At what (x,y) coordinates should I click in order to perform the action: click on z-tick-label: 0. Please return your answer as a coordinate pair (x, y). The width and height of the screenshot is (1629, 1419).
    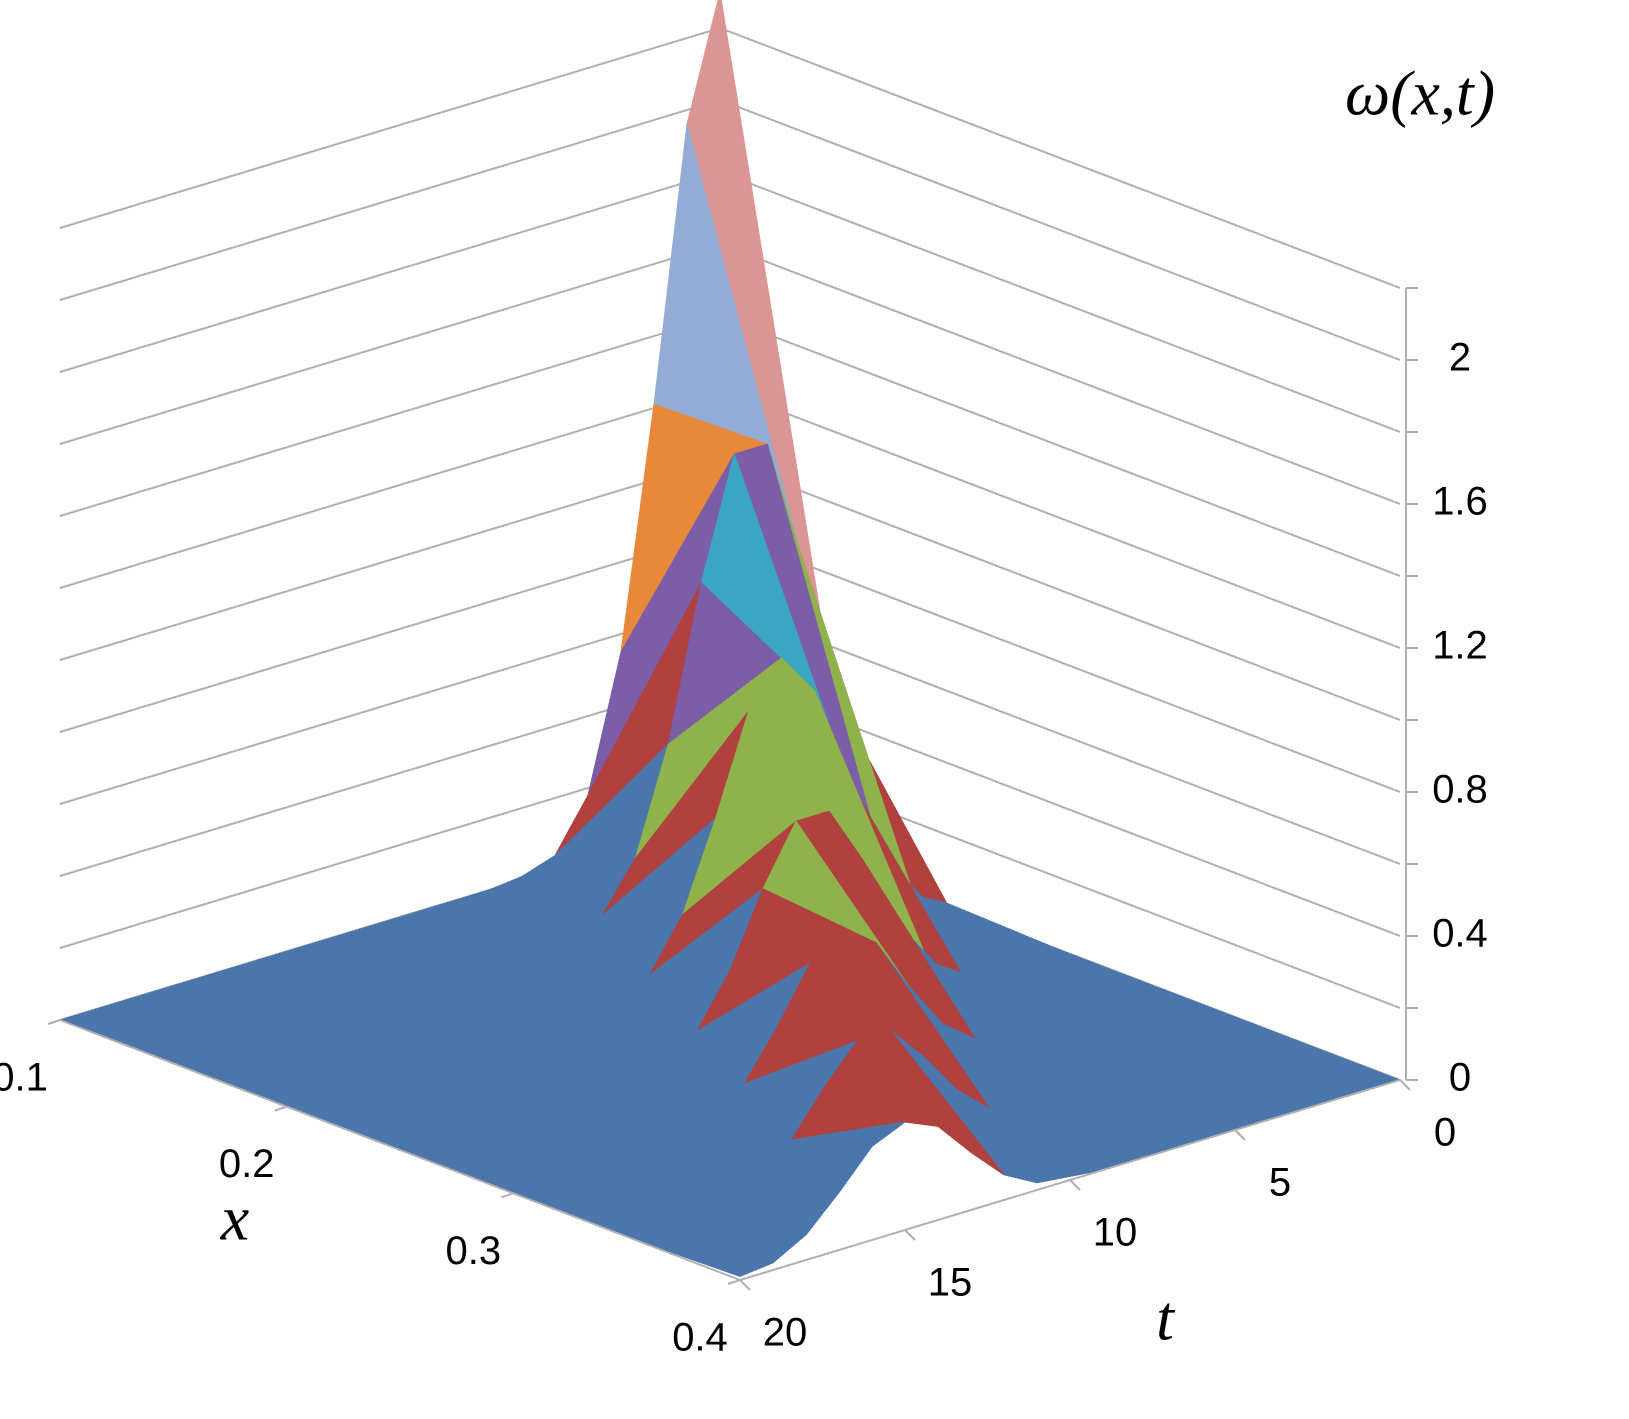
    Looking at the image, I should click on (1460, 1078).